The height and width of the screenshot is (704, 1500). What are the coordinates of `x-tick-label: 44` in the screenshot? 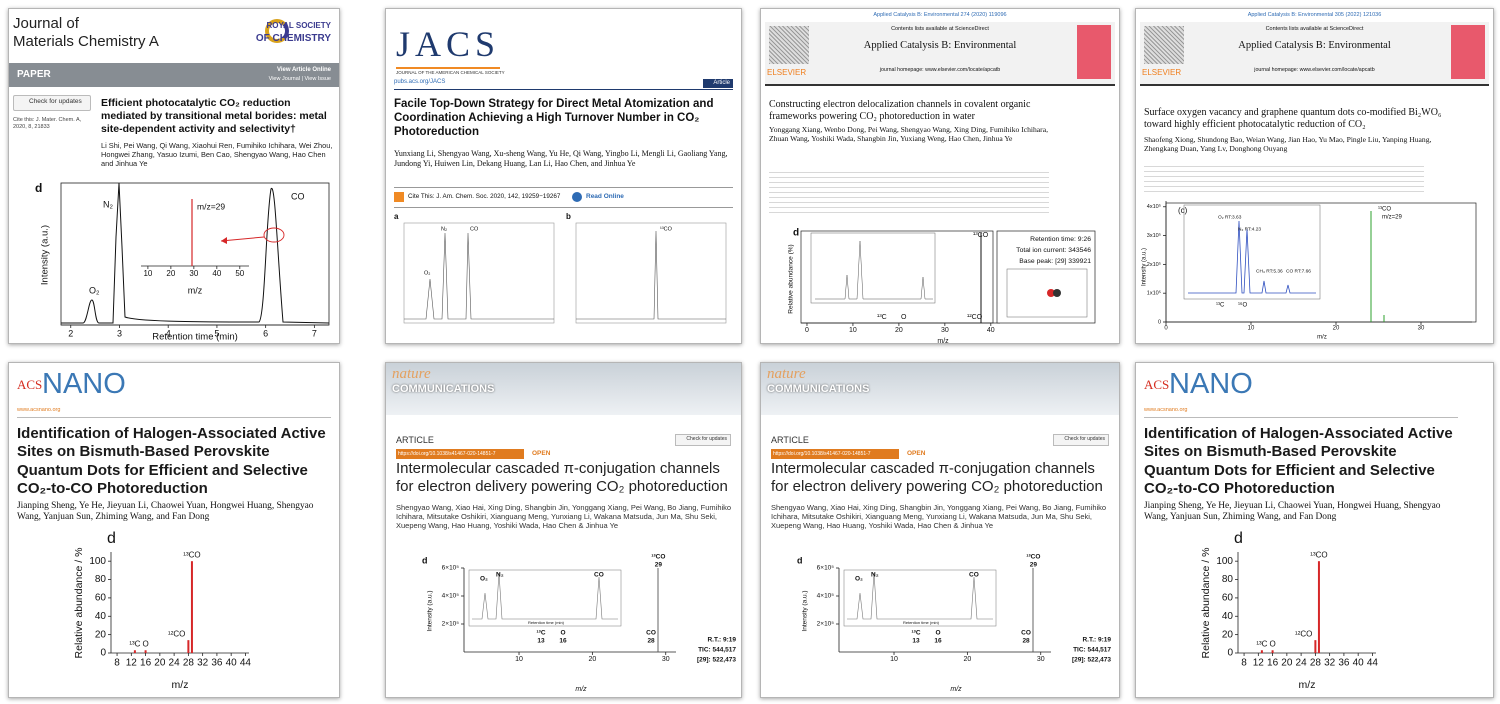 It's located at (246, 663).